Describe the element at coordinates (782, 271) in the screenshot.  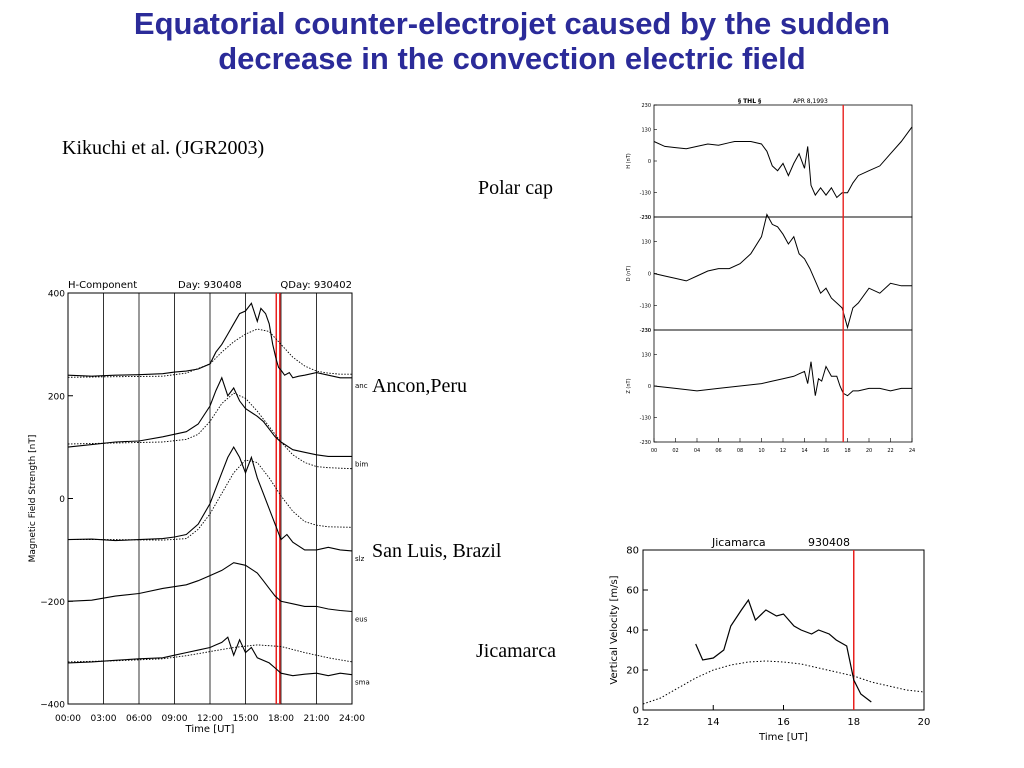
I see `thl-series-d` at that location.